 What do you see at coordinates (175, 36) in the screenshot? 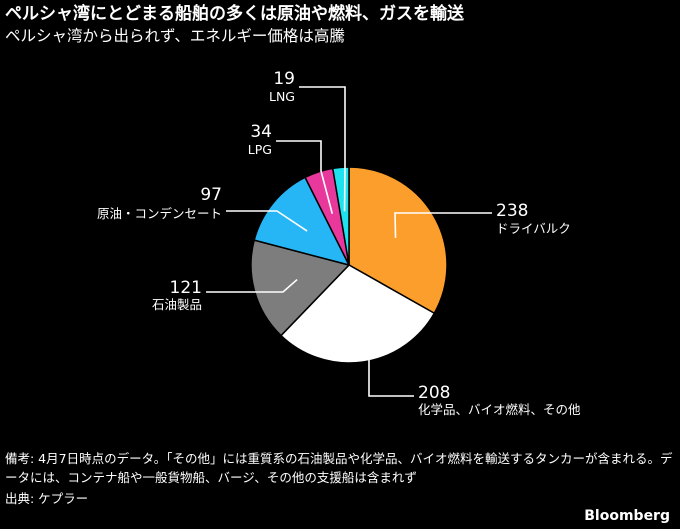
I see `chart-subtitle: ペルシャ湾から出られず、エネルギー価格は高騰` at bounding box center [175, 36].